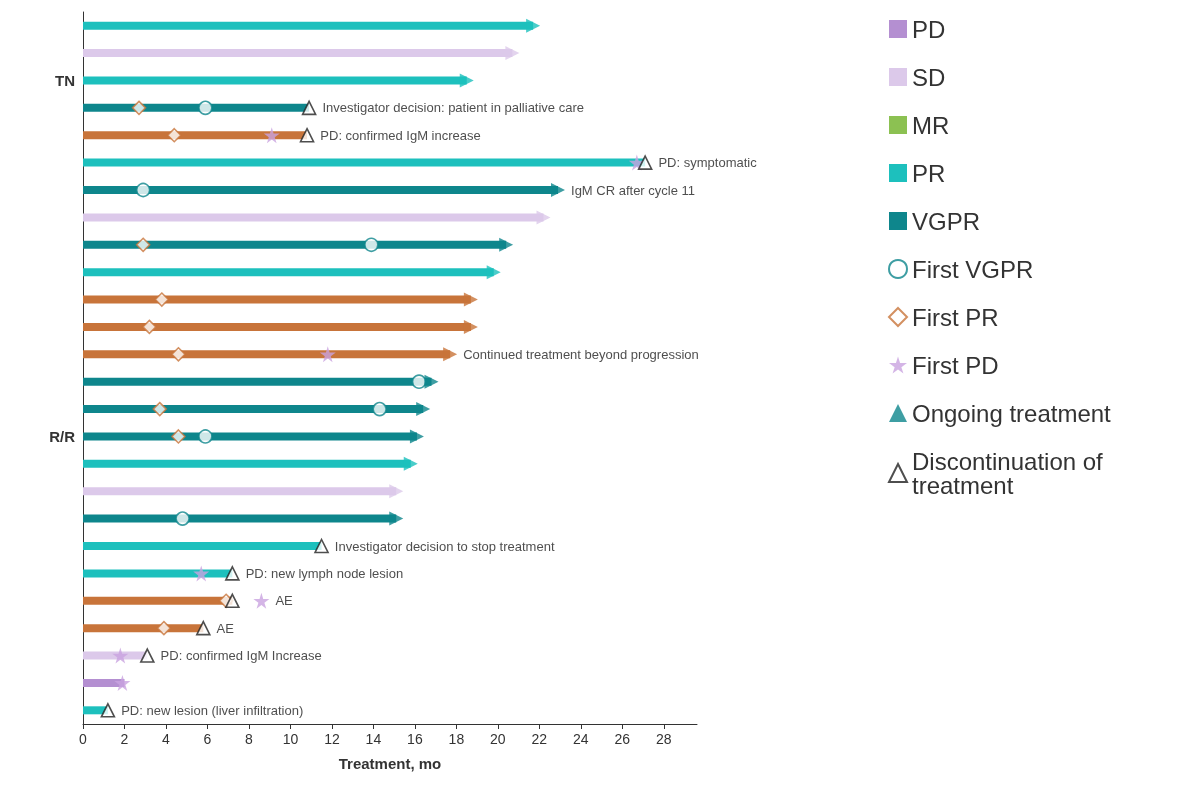  I want to click on x-tick-label: 4, so click(166, 739).